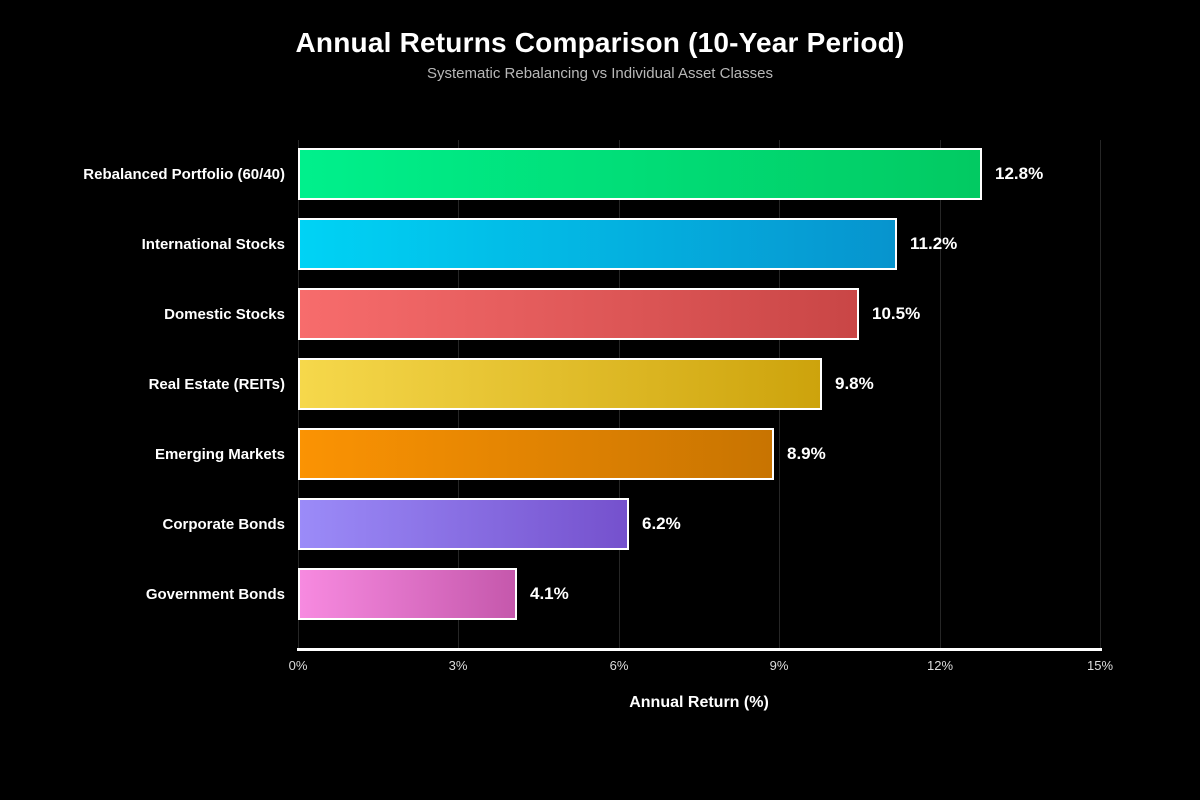 The height and width of the screenshot is (800, 1200). Describe the element at coordinates (407, 594) in the screenshot. I see `bar-government-bonds` at that location.